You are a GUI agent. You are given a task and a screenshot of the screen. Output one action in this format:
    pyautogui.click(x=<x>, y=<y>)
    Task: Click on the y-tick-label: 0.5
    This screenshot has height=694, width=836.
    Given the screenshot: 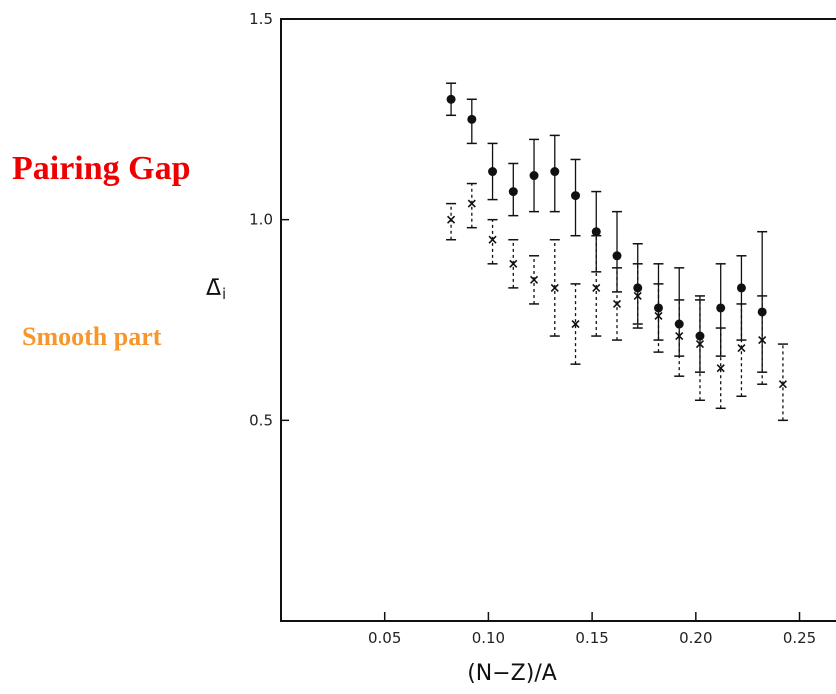 What is the action you would take?
    pyautogui.click(x=261, y=420)
    